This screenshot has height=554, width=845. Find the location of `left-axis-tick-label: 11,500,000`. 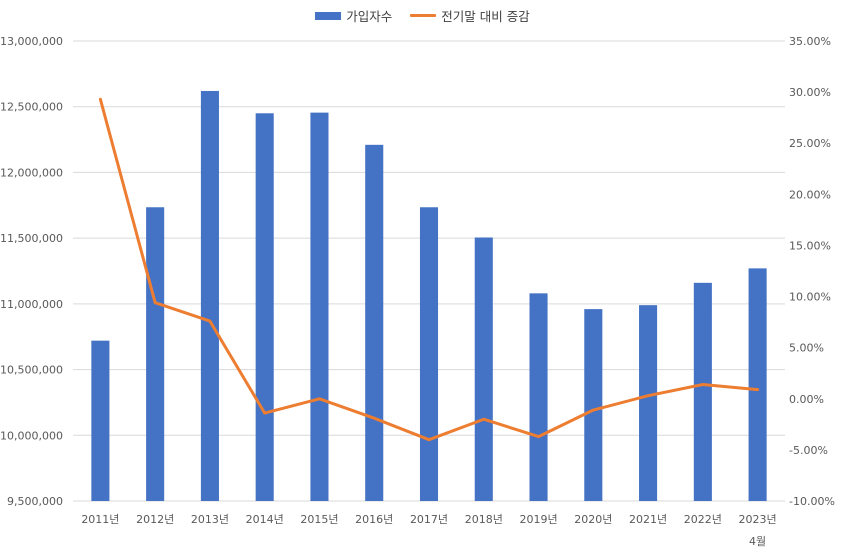

left-axis-tick-label: 11,500,000 is located at coordinates (31, 238).